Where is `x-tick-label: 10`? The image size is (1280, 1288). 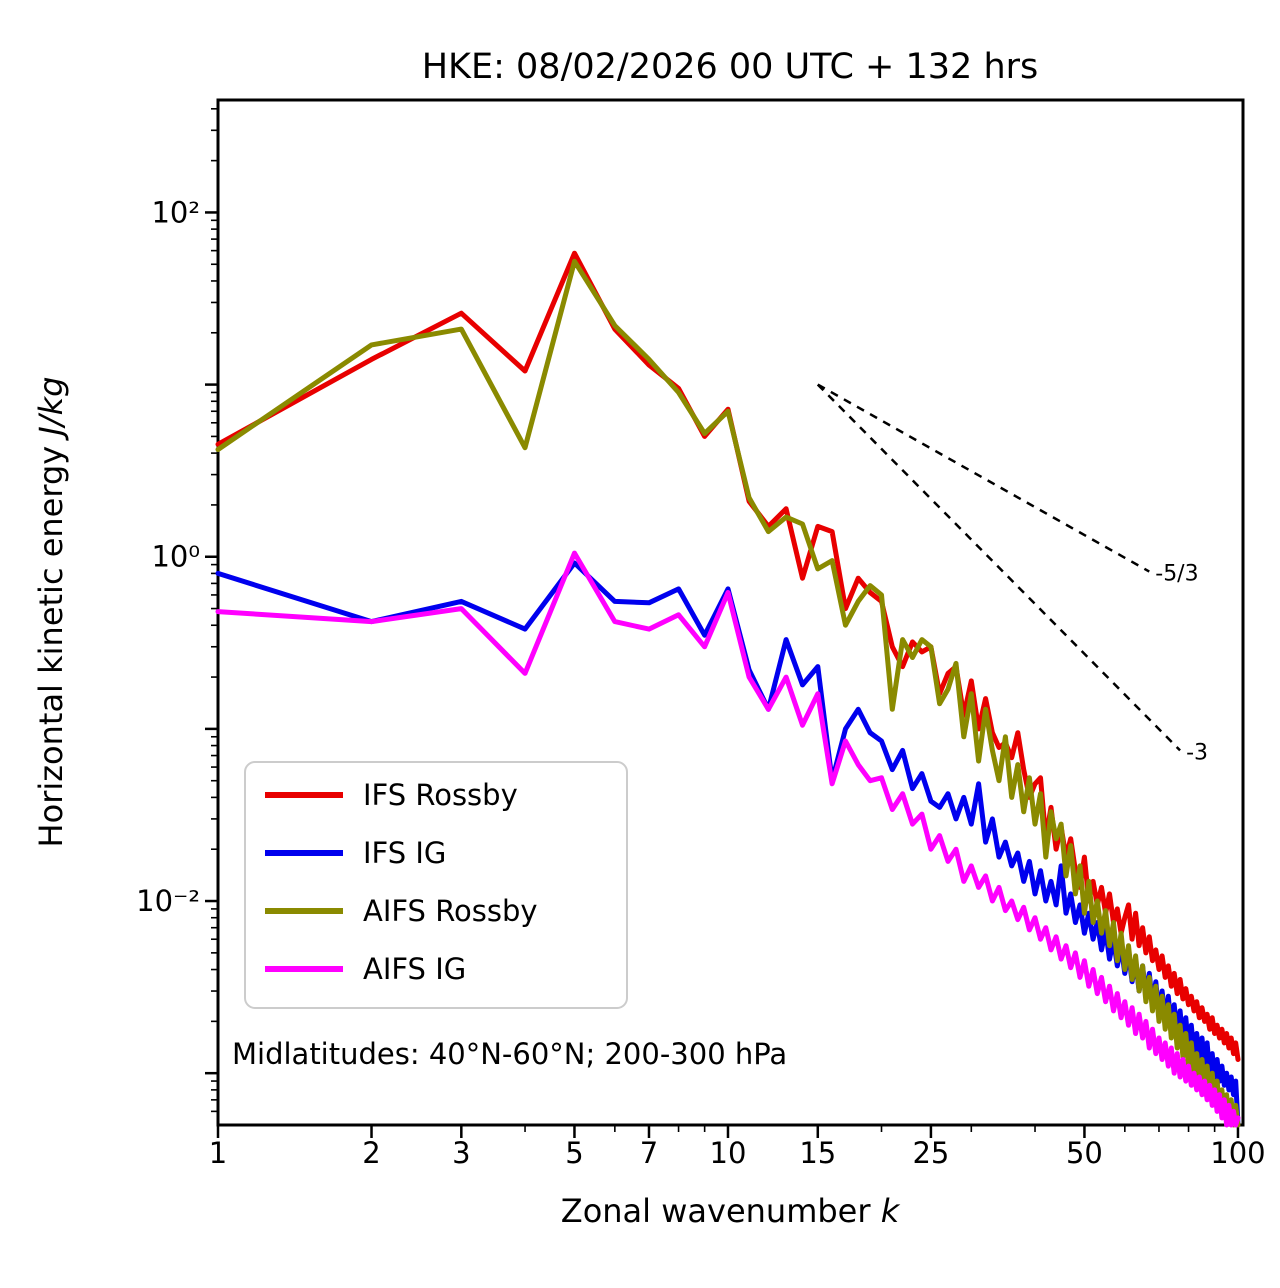 x-tick-label: 10 is located at coordinates (728, 1153).